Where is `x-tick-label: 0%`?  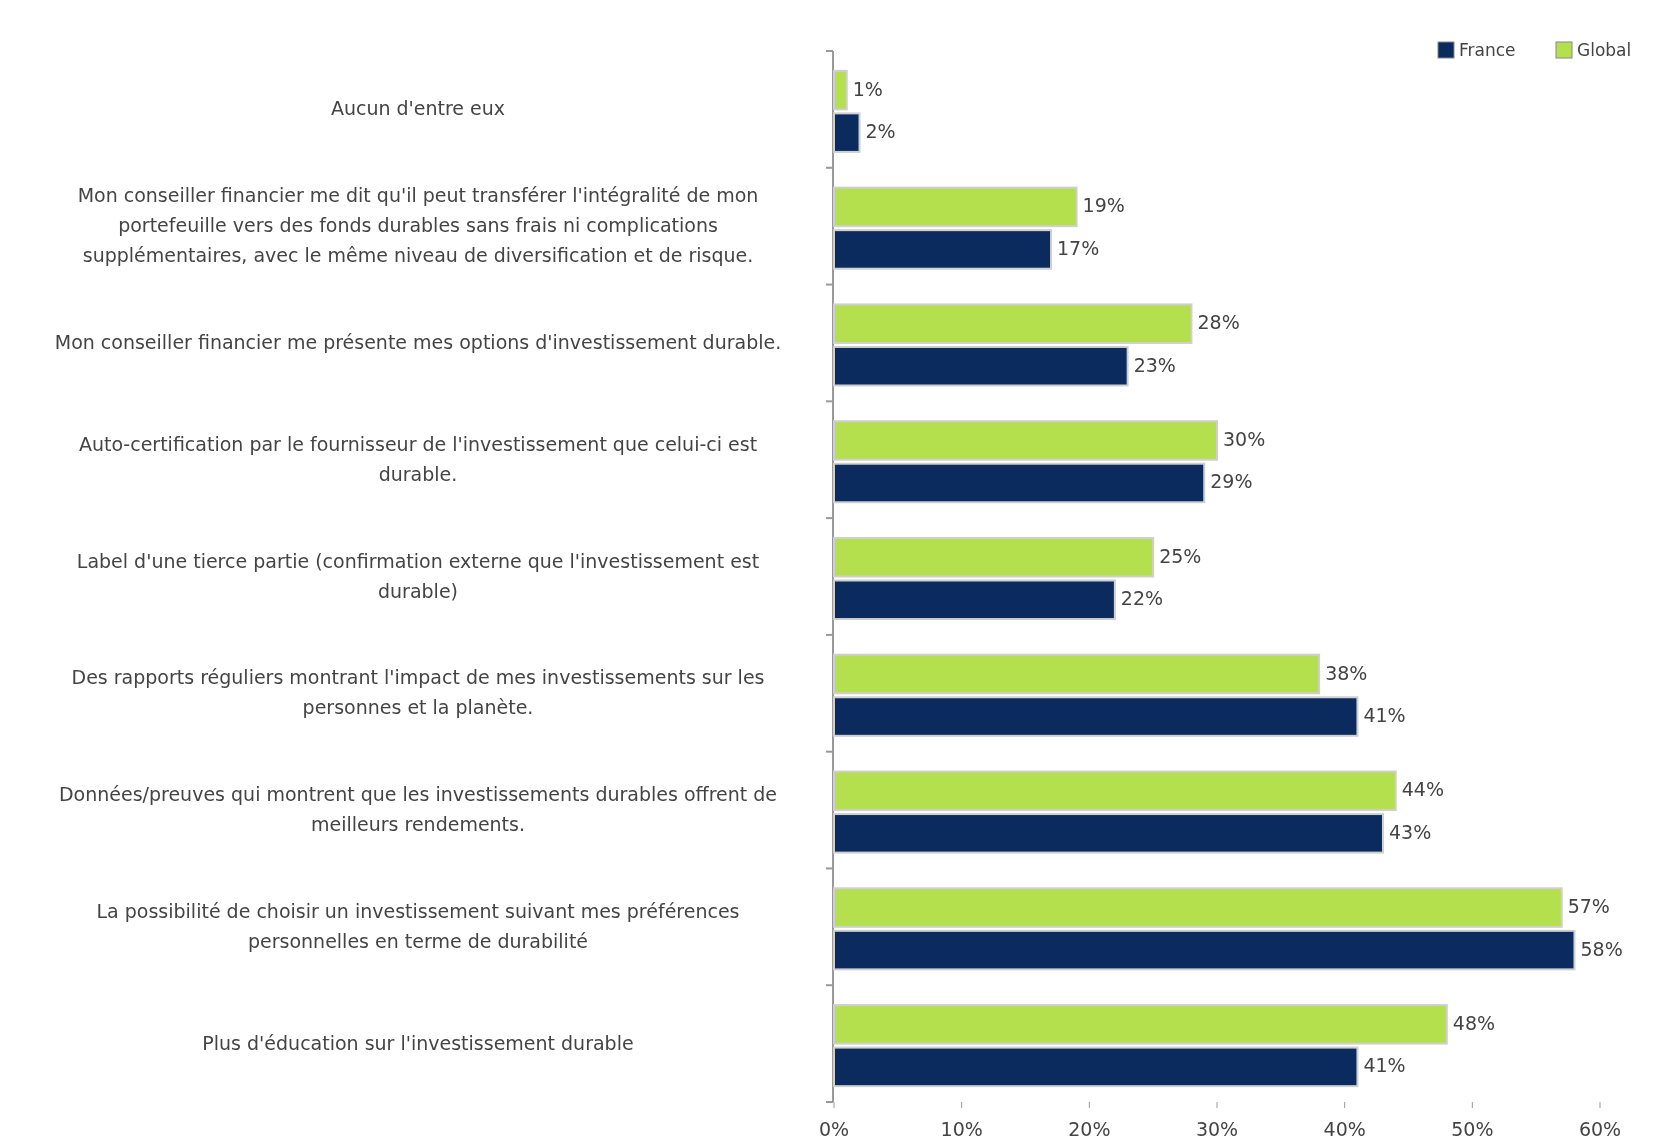
x-tick-label: 0% is located at coordinates (834, 1127).